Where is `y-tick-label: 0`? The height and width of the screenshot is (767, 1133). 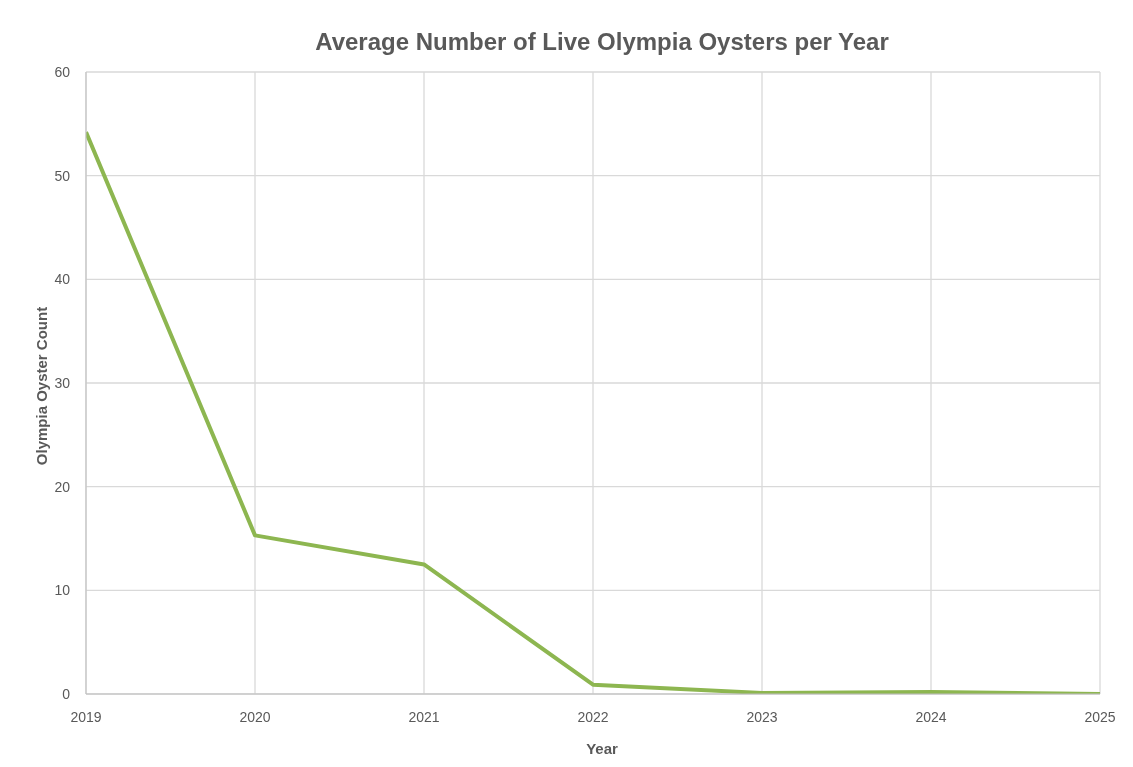
y-tick-label: 0 is located at coordinates (66, 693).